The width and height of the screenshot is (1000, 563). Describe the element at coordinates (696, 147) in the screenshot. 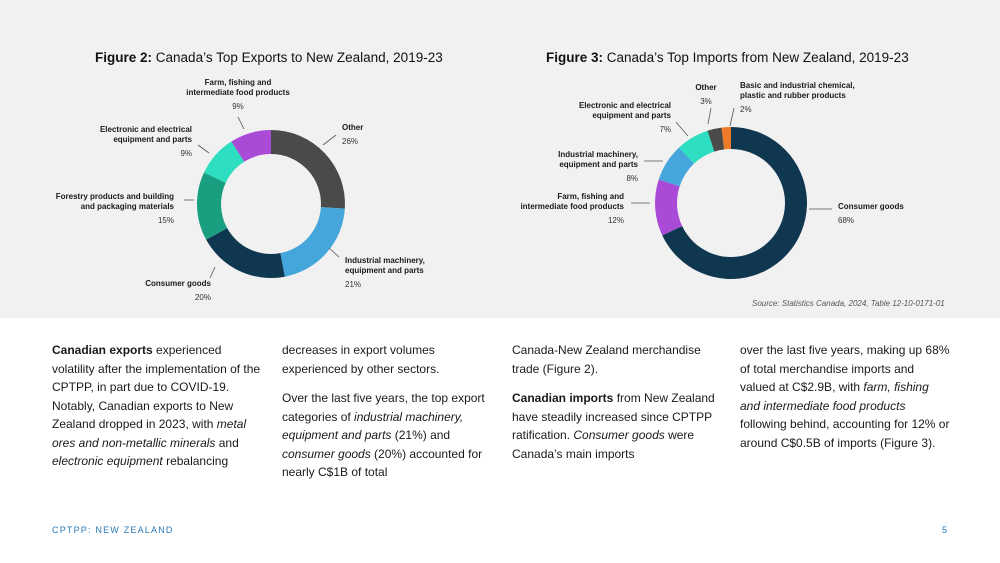

I see `imports-slice-electronic-and-electrical-equipment-and-parts` at that location.